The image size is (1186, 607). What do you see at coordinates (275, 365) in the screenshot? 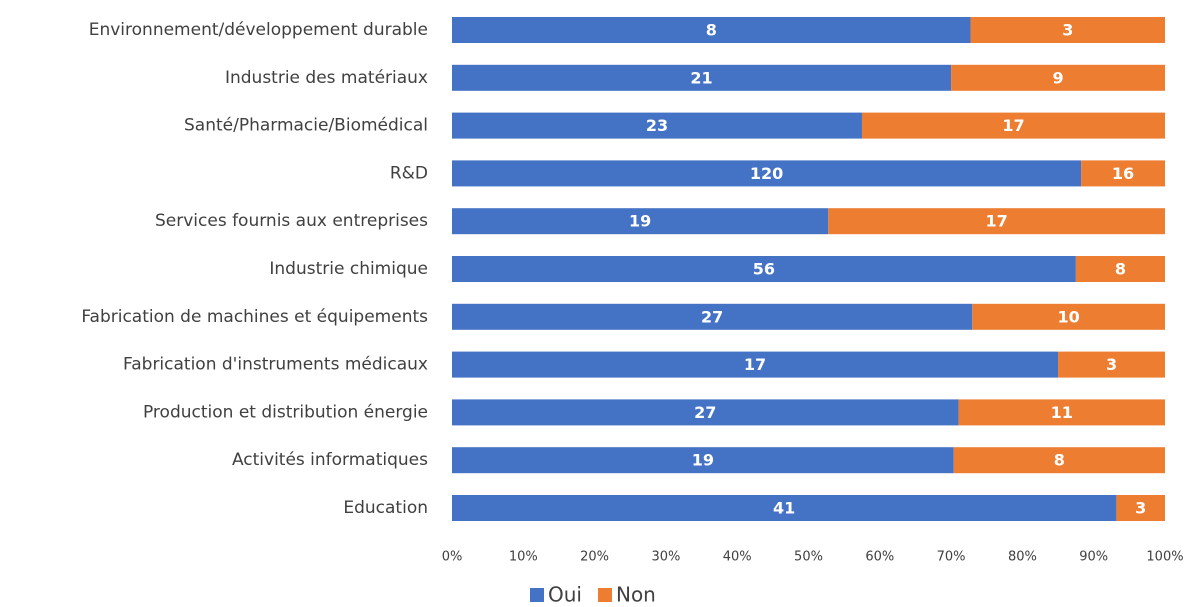
I see `category-label: Fabrication d'instruments médicaux` at bounding box center [275, 365].